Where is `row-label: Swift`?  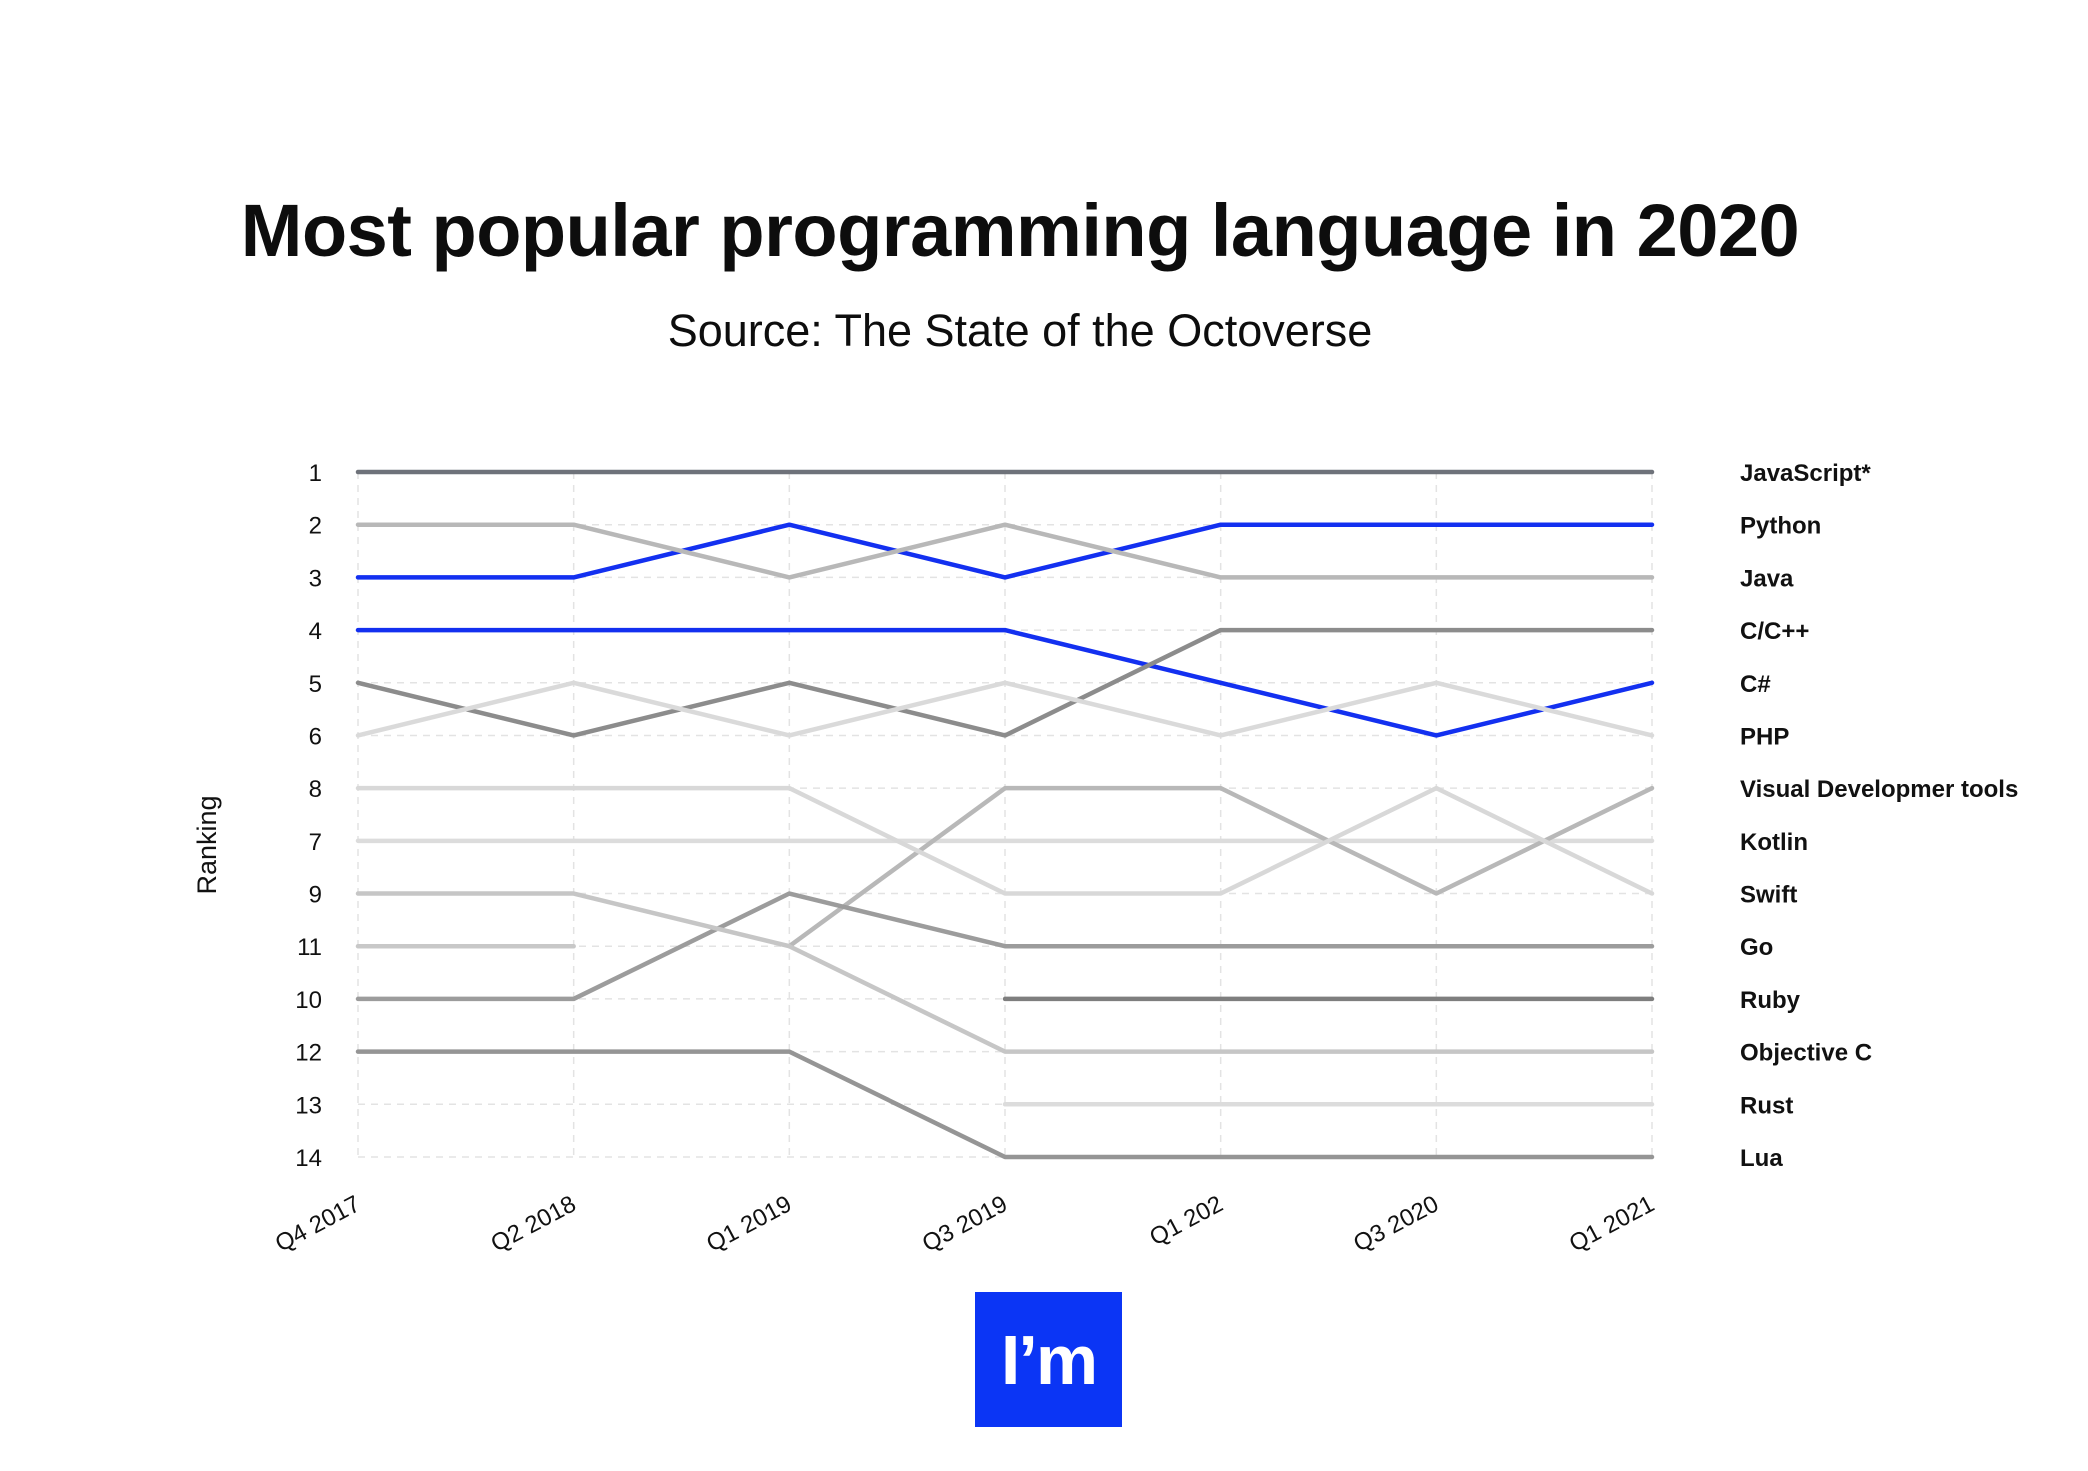
row-label: Swift is located at coordinates (1768, 895).